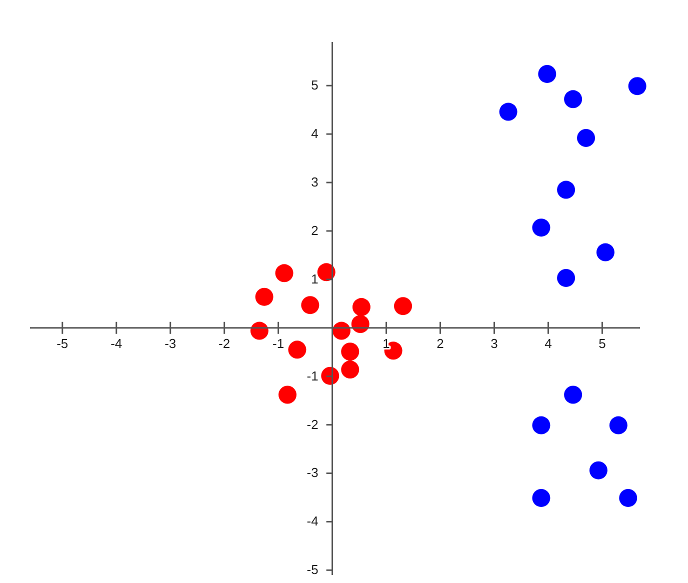 The image size is (688, 583). Describe the element at coordinates (312, 424) in the screenshot. I see `y-tick-label: -2` at that location.